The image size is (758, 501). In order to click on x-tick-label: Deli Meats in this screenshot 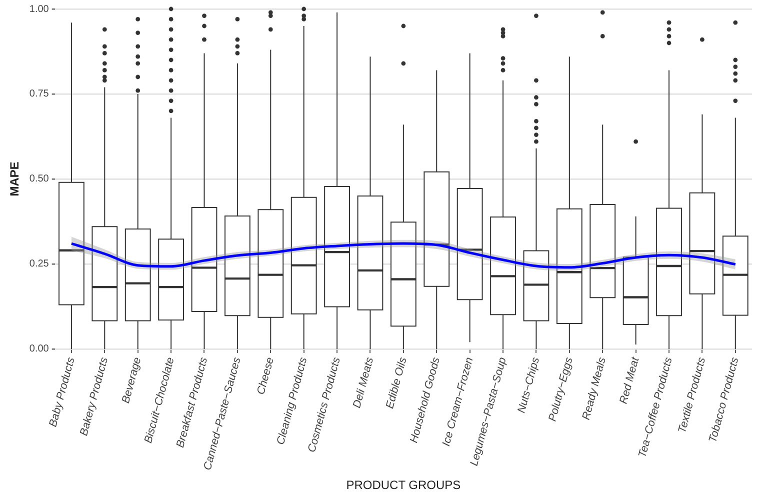, I will do `click(363, 383)`.